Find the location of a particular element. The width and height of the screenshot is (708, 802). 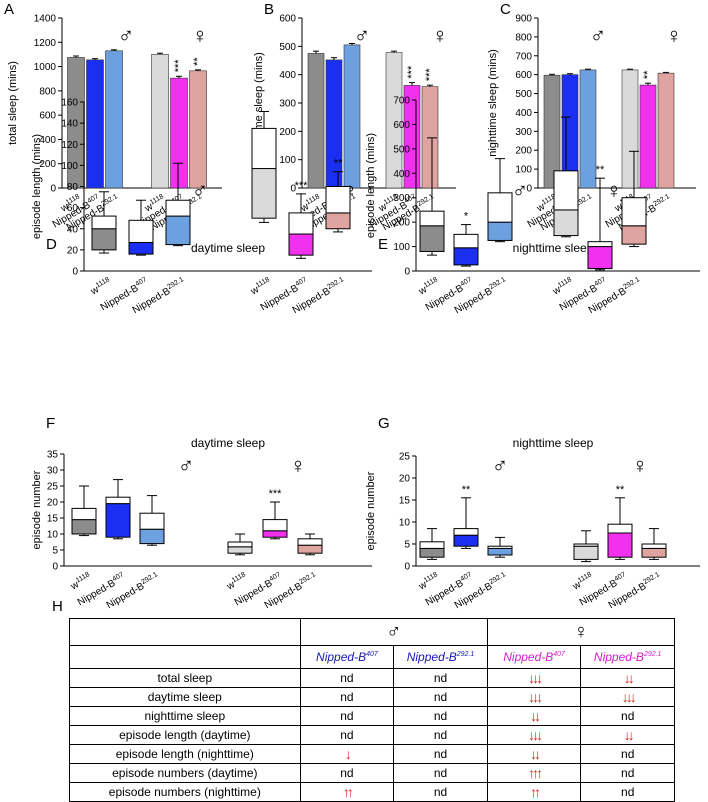

y-tick-label: 1400 is located at coordinates (45, 19).